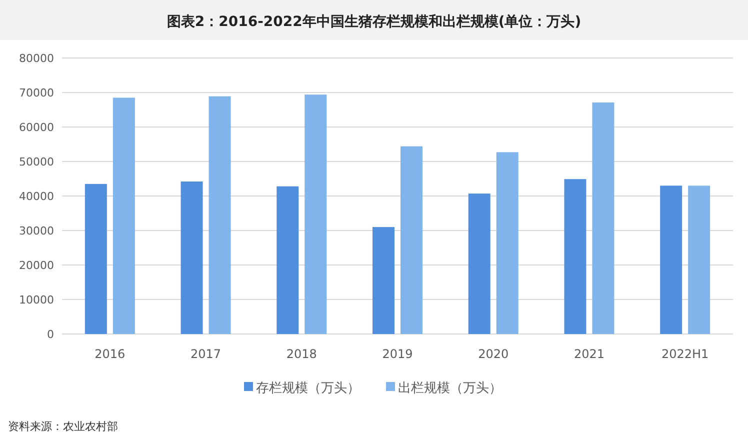 The width and height of the screenshot is (748, 445). I want to click on y-tick-label: 40000, so click(36, 196).